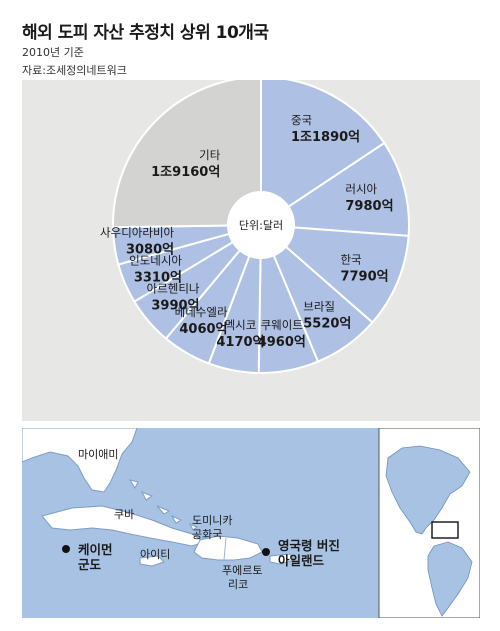 The width and height of the screenshot is (500, 631). What do you see at coordinates (225, 549) in the screenshot?
I see `haiti-dr-border` at bounding box center [225, 549].